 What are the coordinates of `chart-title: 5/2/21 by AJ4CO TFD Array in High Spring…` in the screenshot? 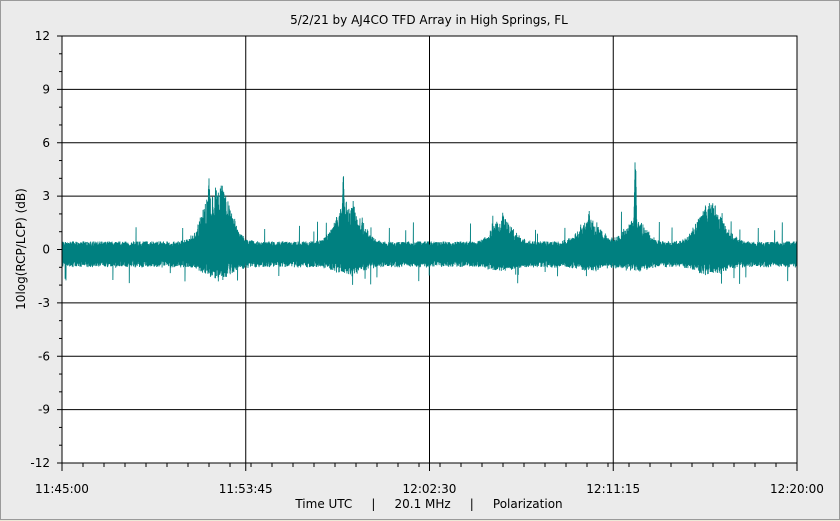 It's located at (429, 20).